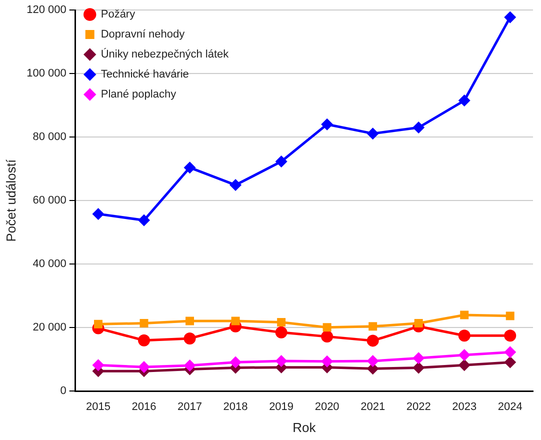 The image size is (541, 440). Describe the element at coordinates (49, 200) in the screenshot. I see `y-tick-label: 60 000` at that location.